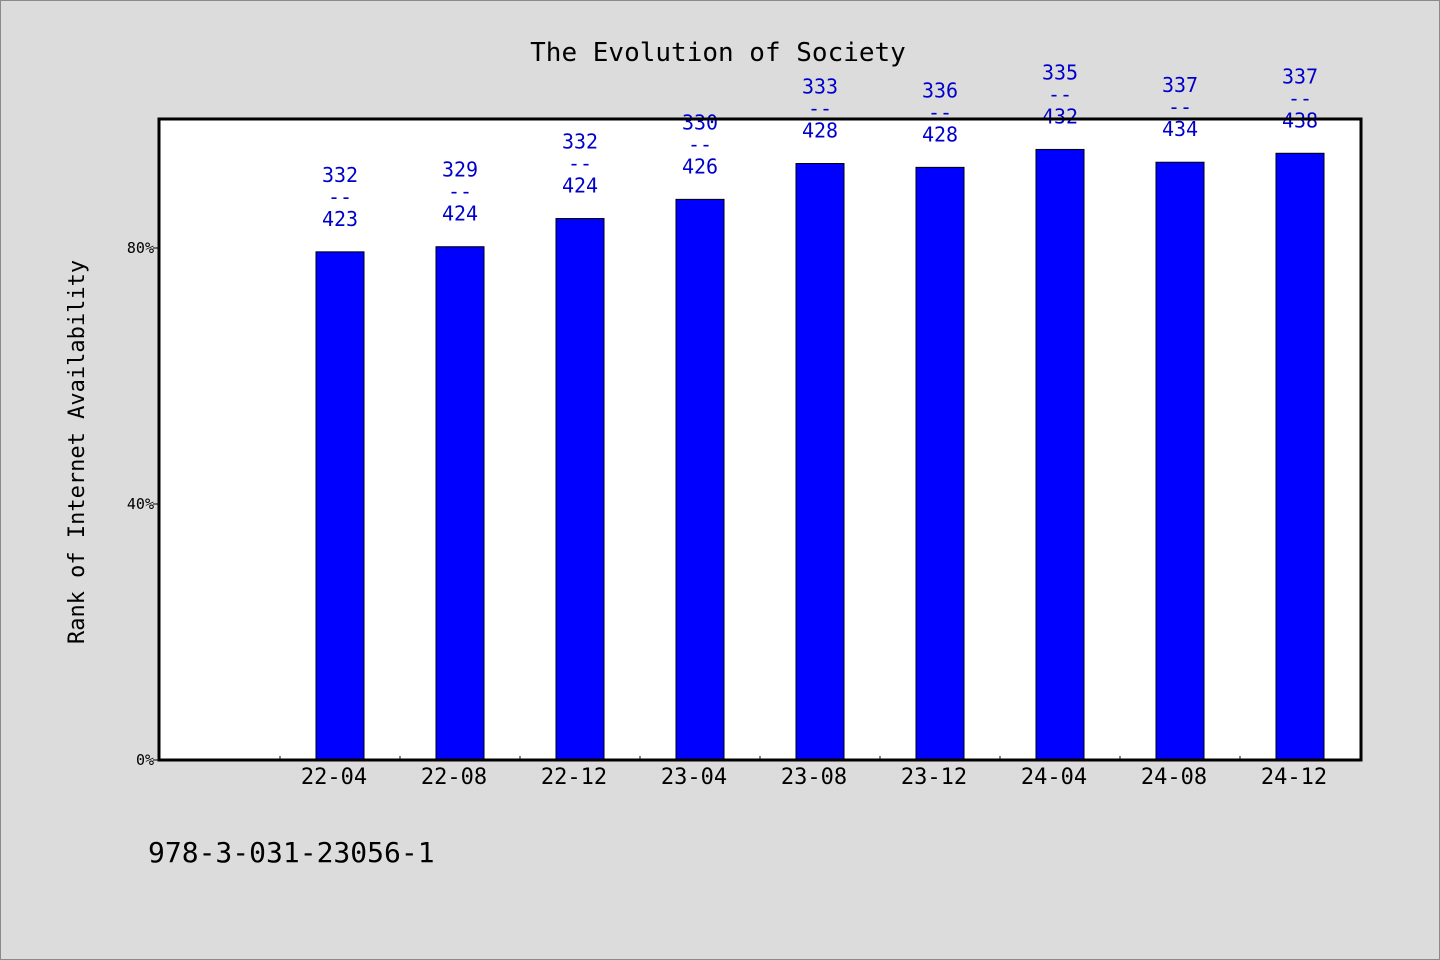  Describe the element at coordinates (291, 852) in the screenshot. I see `isbn-footer: 978-3-031-23056-1` at that location.